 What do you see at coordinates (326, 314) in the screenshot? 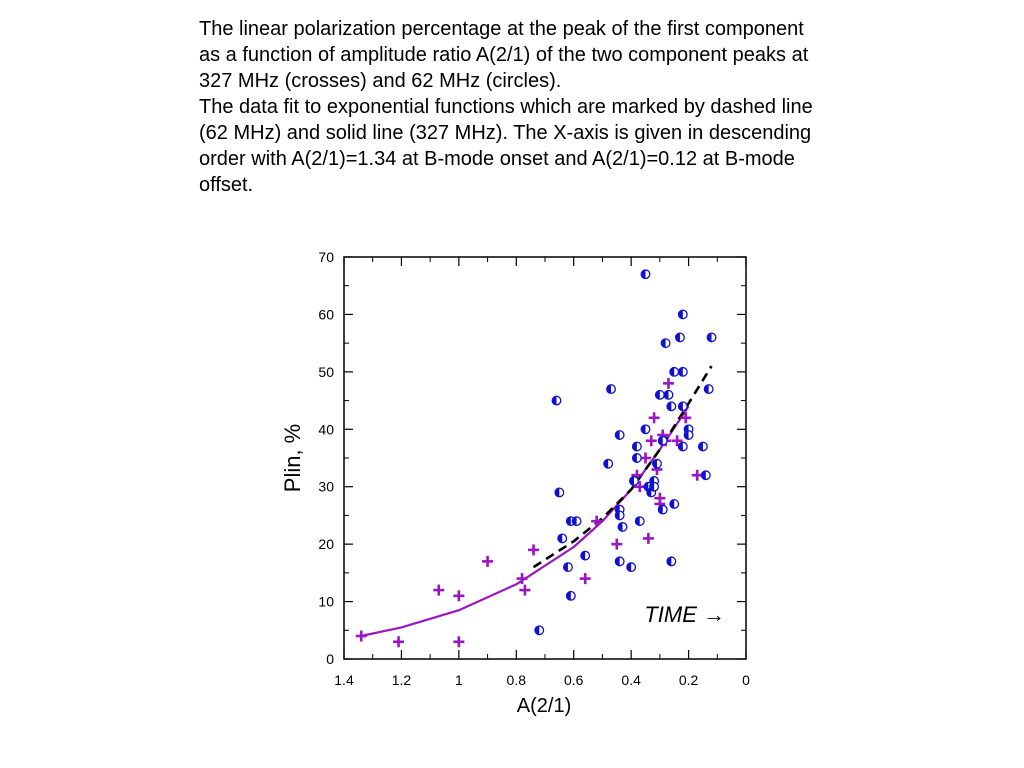
I see `y-tick-label: 60` at bounding box center [326, 314].